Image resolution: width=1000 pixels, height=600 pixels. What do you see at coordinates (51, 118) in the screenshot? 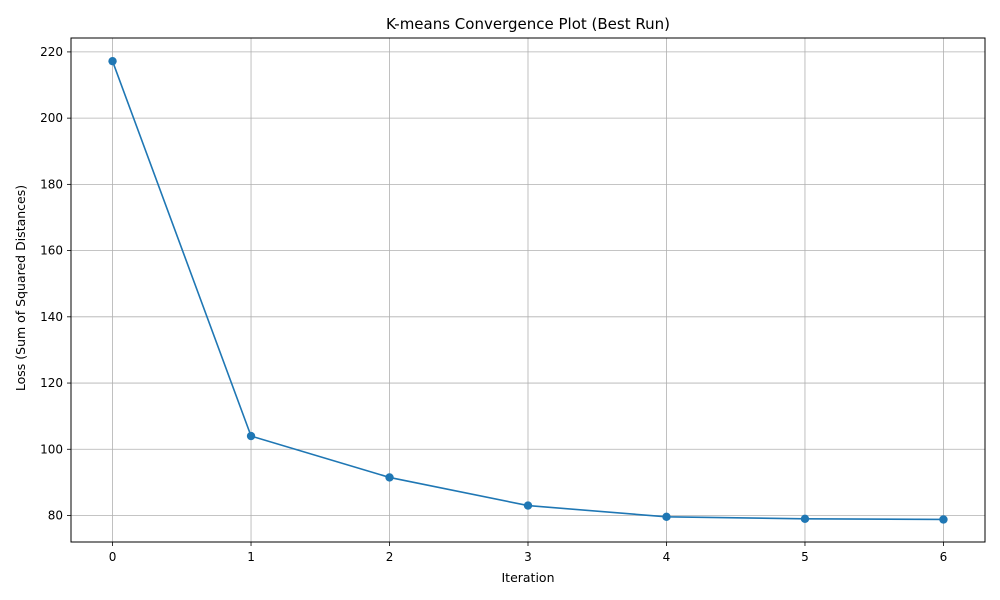
I see `y-tick-label: 200` at bounding box center [51, 118].